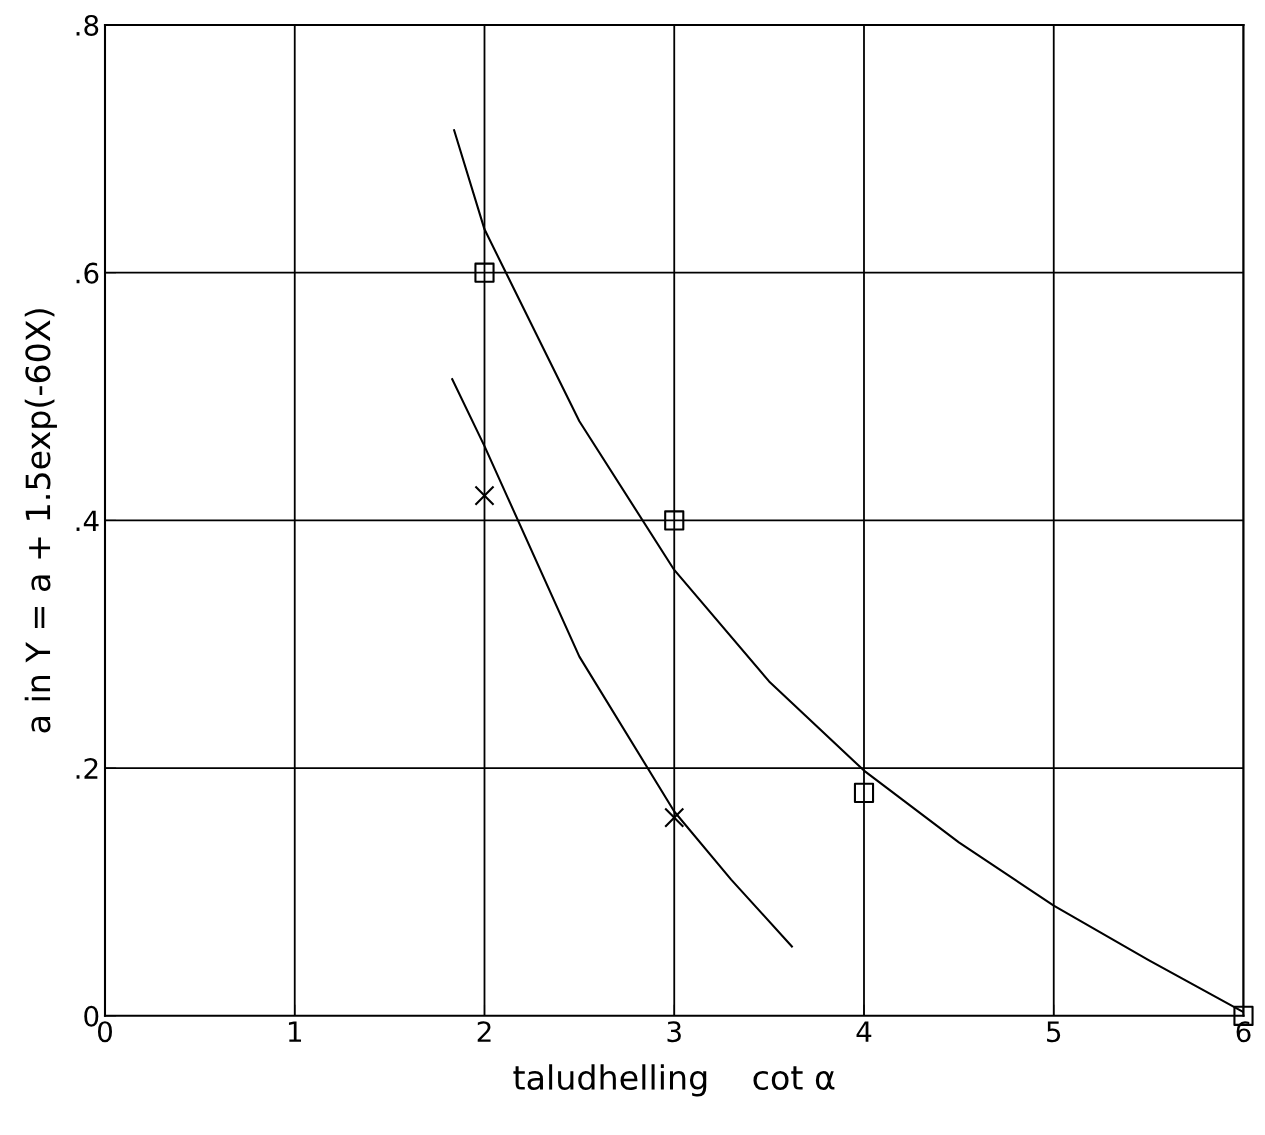  What do you see at coordinates (674, 1080) in the screenshot?
I see `x-axis-title: taludhelling cot α` at bounding box center [674, 1080].